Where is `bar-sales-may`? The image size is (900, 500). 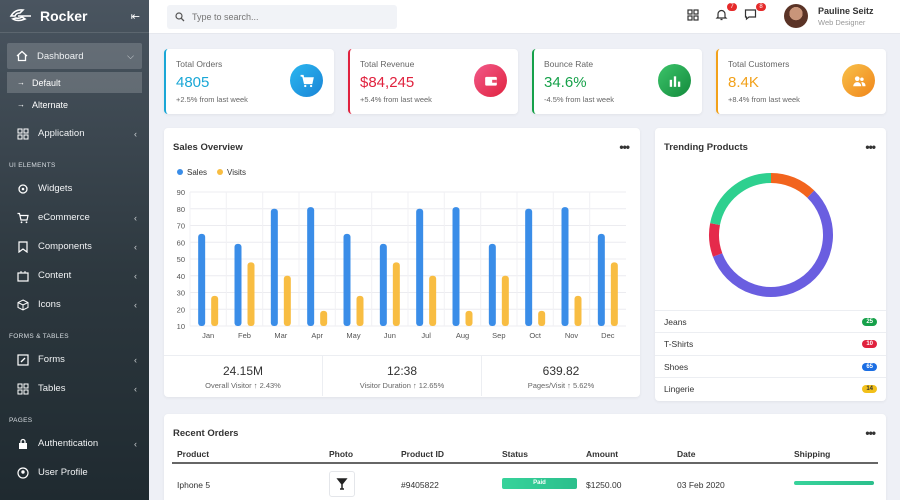
bar-sales-may is located at coordinates (347, 279).